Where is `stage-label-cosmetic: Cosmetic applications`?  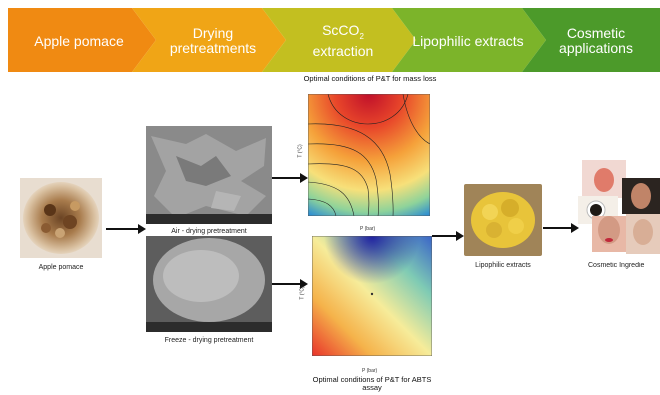
stage-label-cosmetic: Cosmetic applications is located at coordinates (596, 40).